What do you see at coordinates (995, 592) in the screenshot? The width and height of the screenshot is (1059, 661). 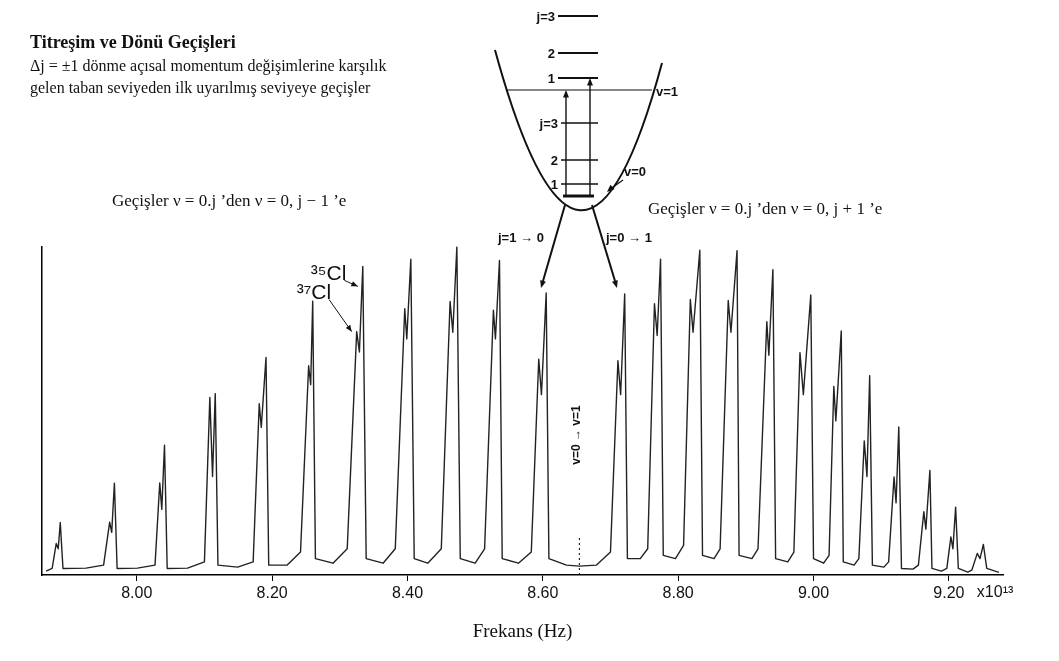 I see `text: x10¹³` at bounding box center [995, 592].